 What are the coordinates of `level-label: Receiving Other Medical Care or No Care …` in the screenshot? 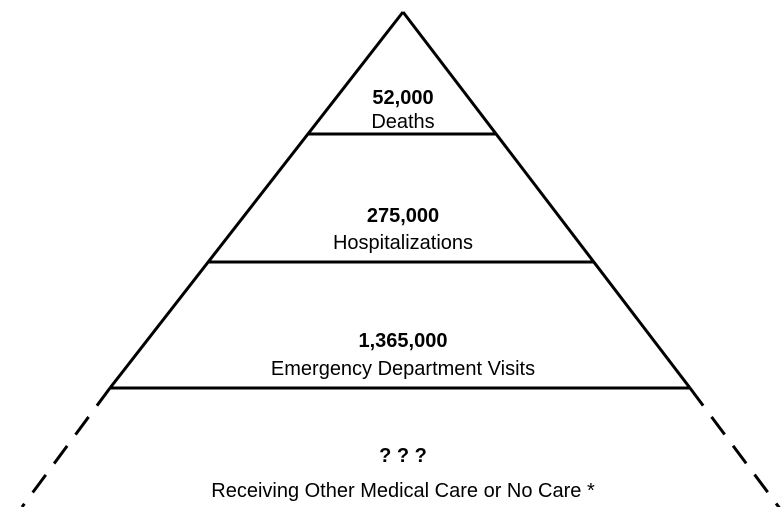 It's located at (403, 491).